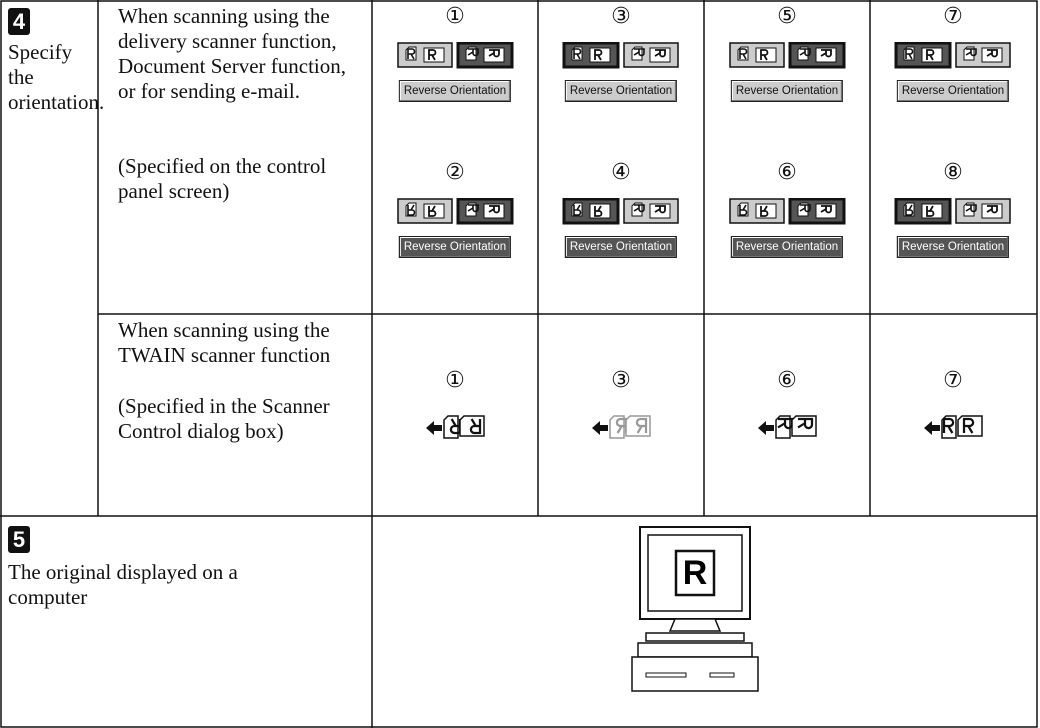  I want to click on step-label: The original displayed on a computer, so click(123, 584).